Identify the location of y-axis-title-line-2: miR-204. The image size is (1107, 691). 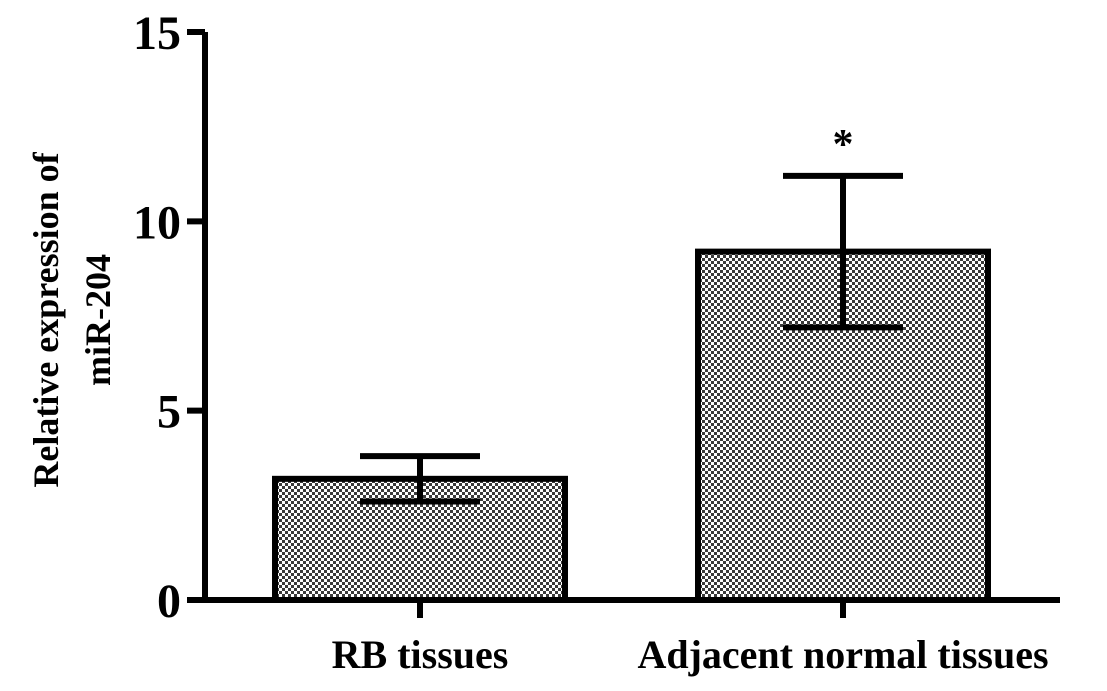
(98, 320).